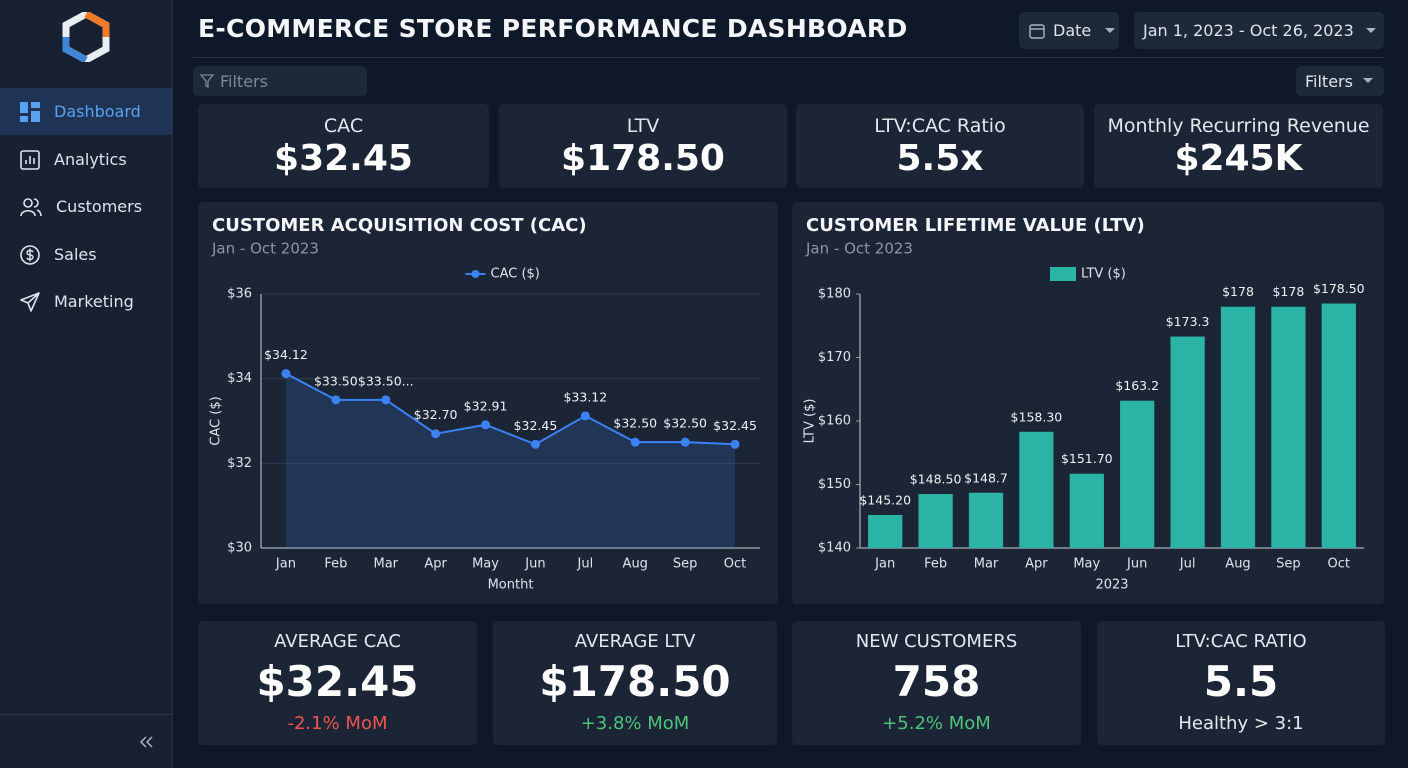 This screenshot has width=1408, height=768. I want to click on collapse-button, so click(147, 742).